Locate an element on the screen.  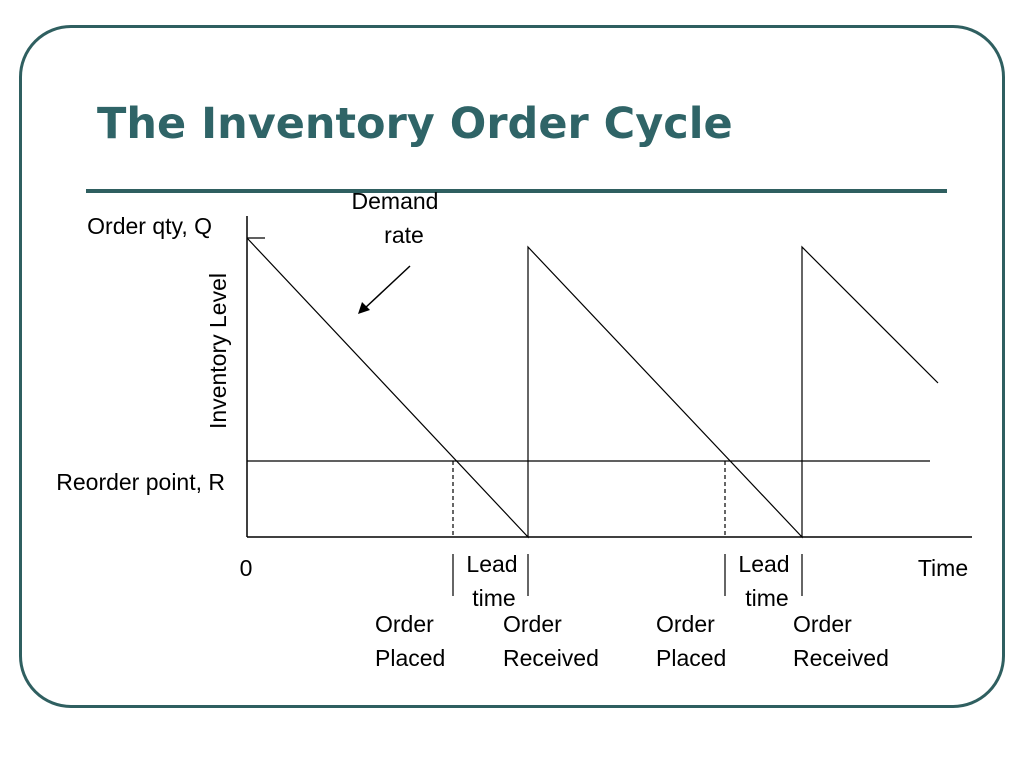
order-qty-label: Order qty, Q is located at coordinates (149, 226).